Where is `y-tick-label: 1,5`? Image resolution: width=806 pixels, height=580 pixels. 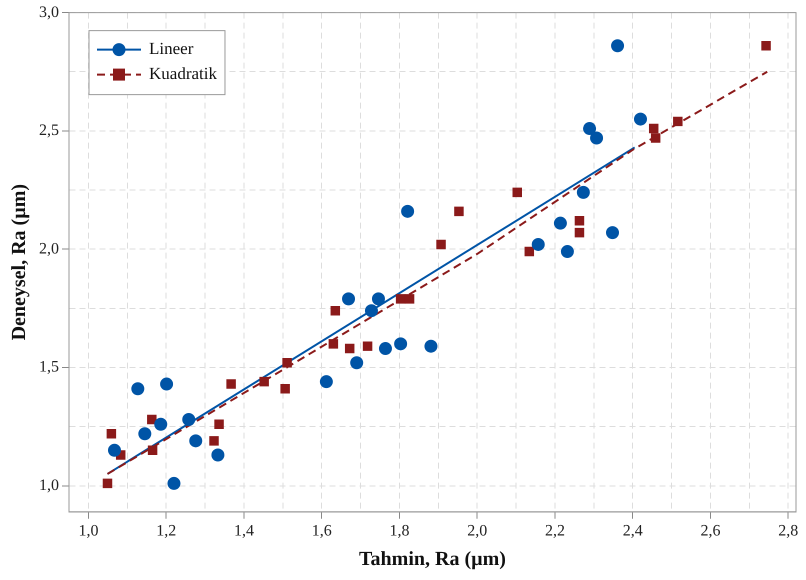
y-tick-label: 1,5 is located at coordinates (49, 367).